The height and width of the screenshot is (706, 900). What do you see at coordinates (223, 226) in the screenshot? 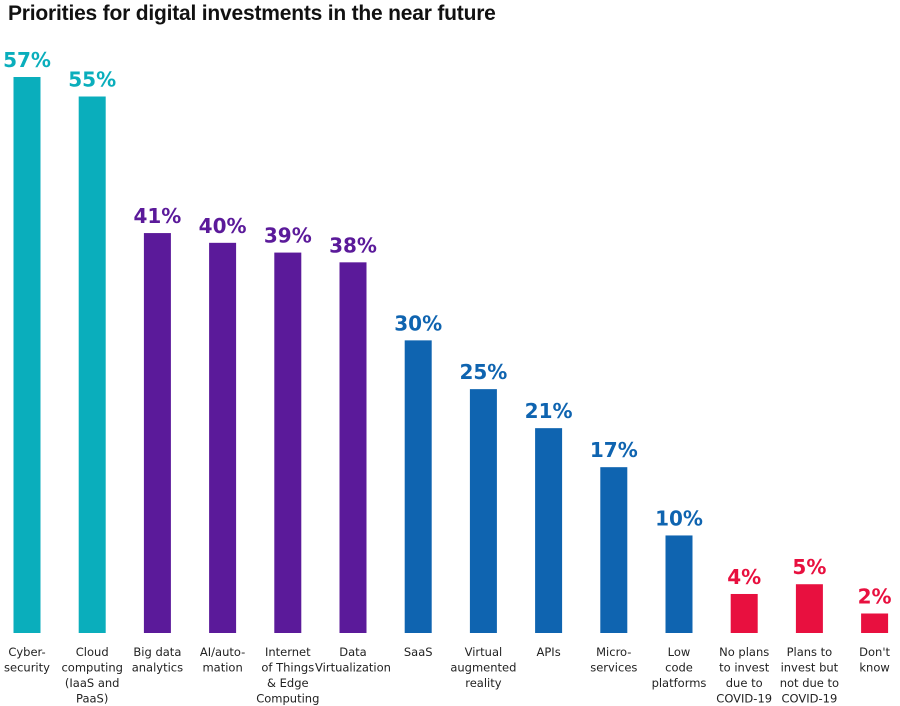
I see `data-label: 40%` at bounding box center [223, 226].